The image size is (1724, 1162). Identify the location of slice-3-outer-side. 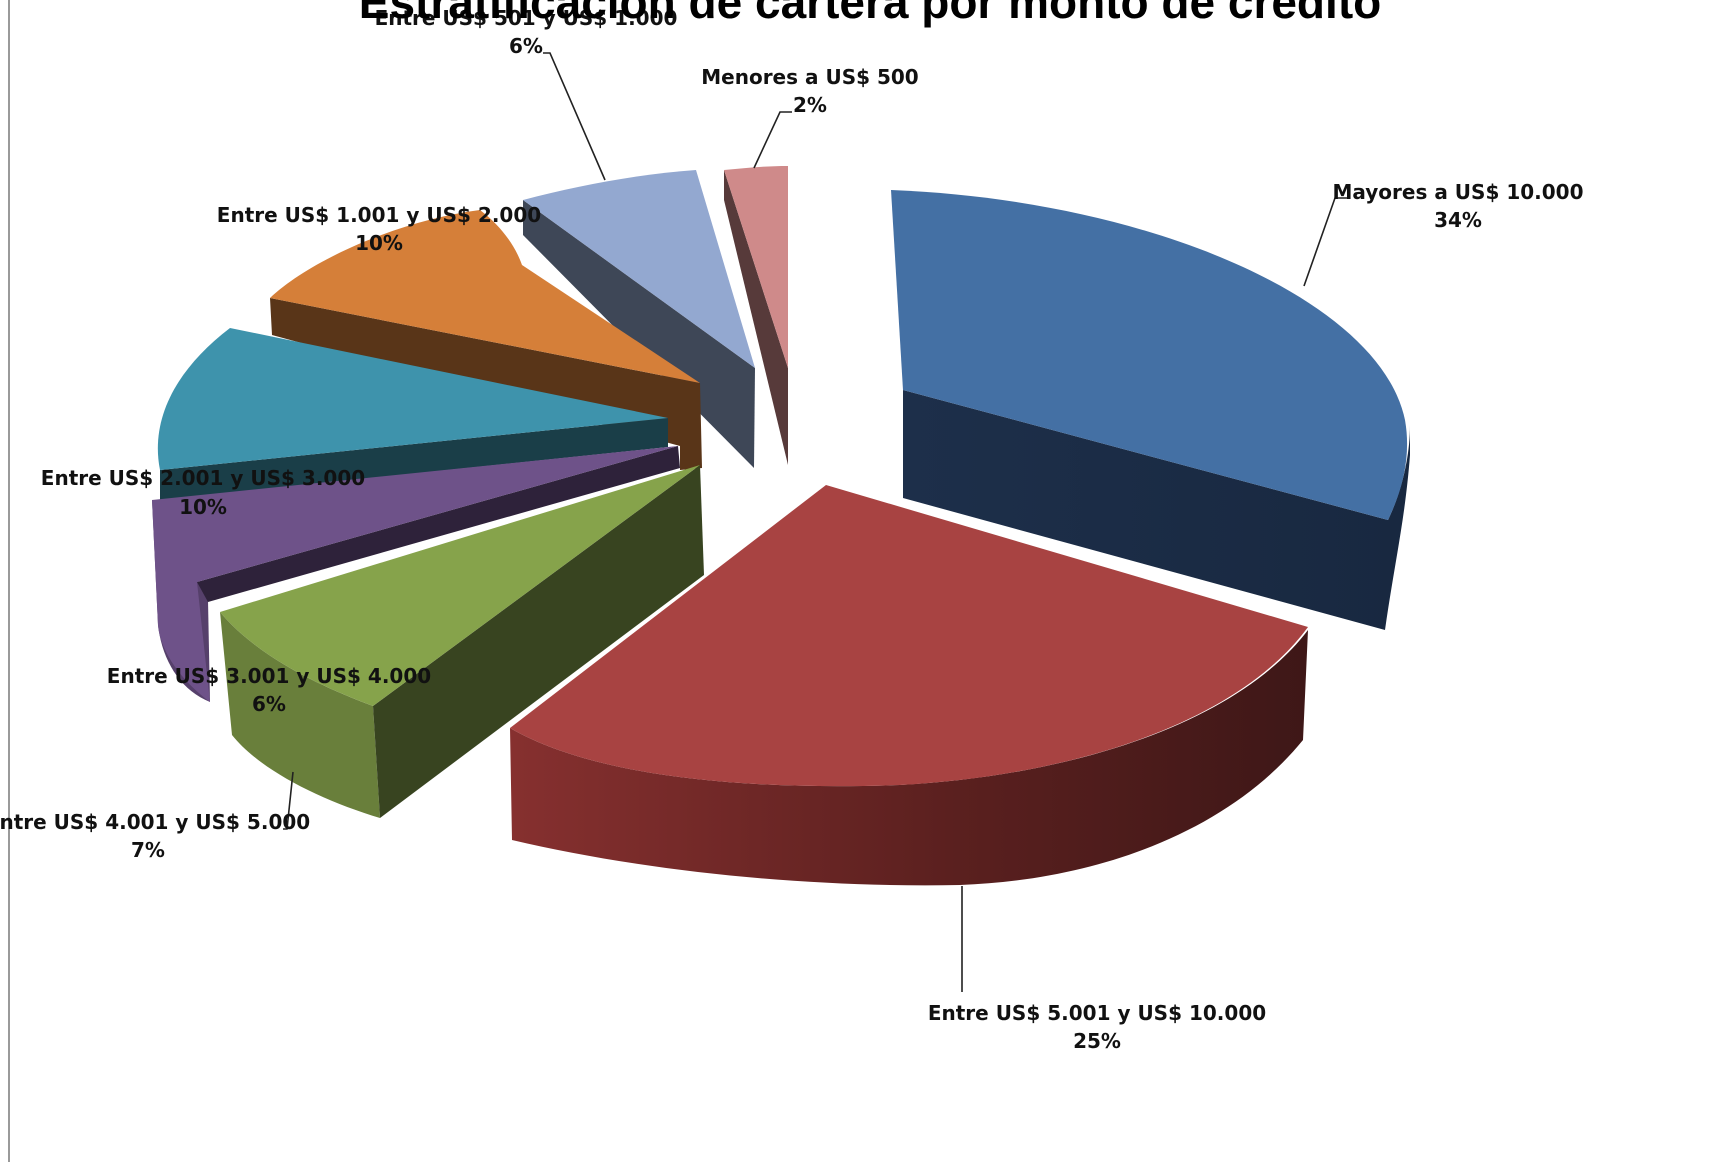
(300, 715).